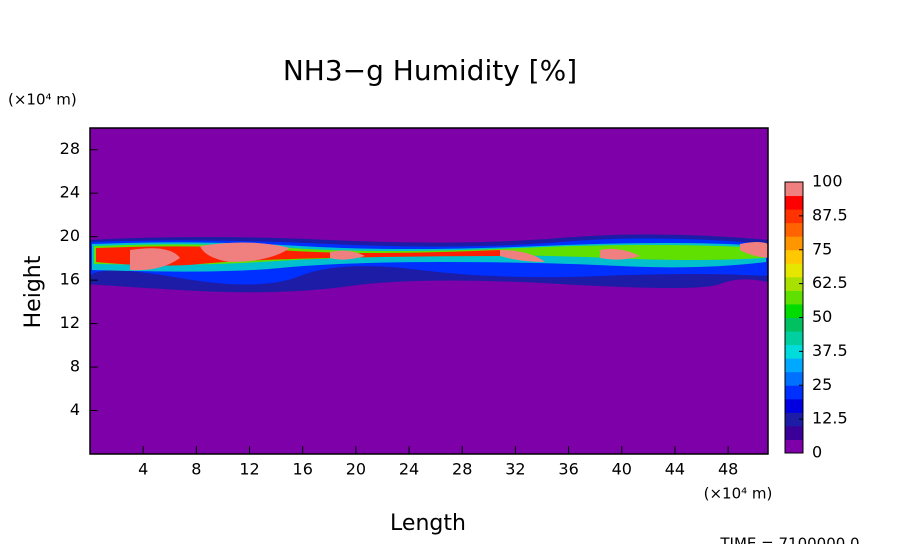 The height and width of the screenshot is (544, 904). I want to click on x-unit: (×10⁴ m), so click(738, 494).